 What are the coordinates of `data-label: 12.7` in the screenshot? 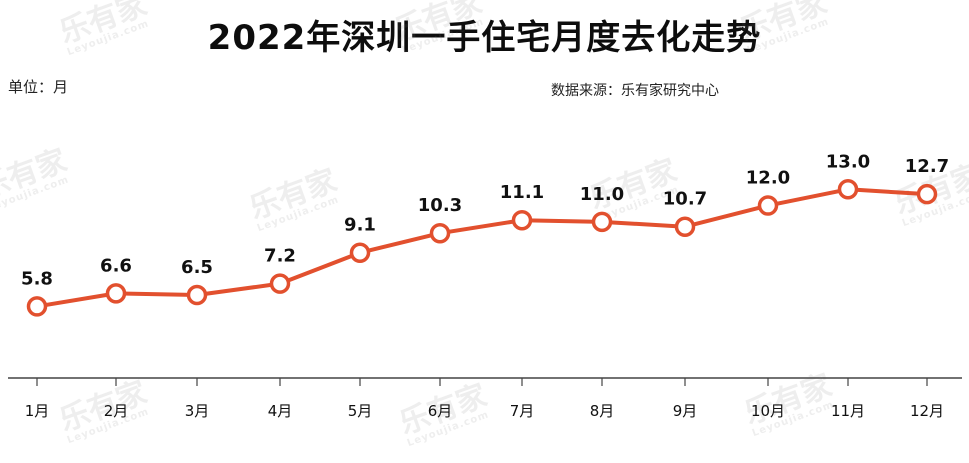 It's located at (927, 166).